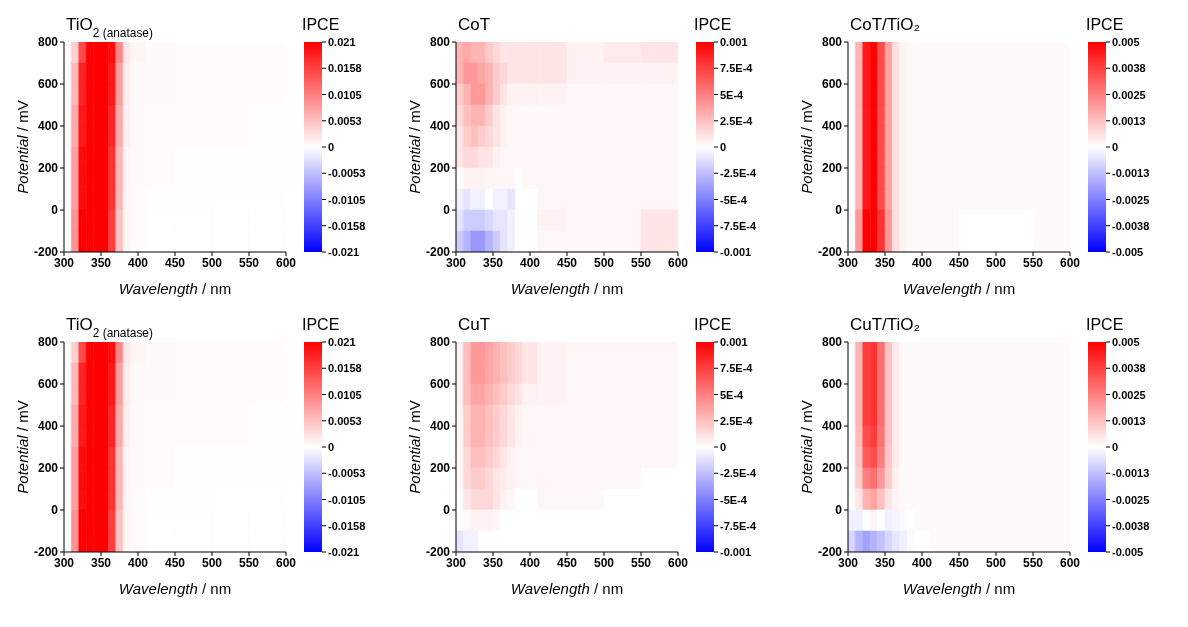 This screenshot has height=627, width=1188. What do you see at coordinates (109, 27) in the screenshot?
I see `chart-title: TiO$_{2 (anatase)}$` at bounding box center [109, 27].